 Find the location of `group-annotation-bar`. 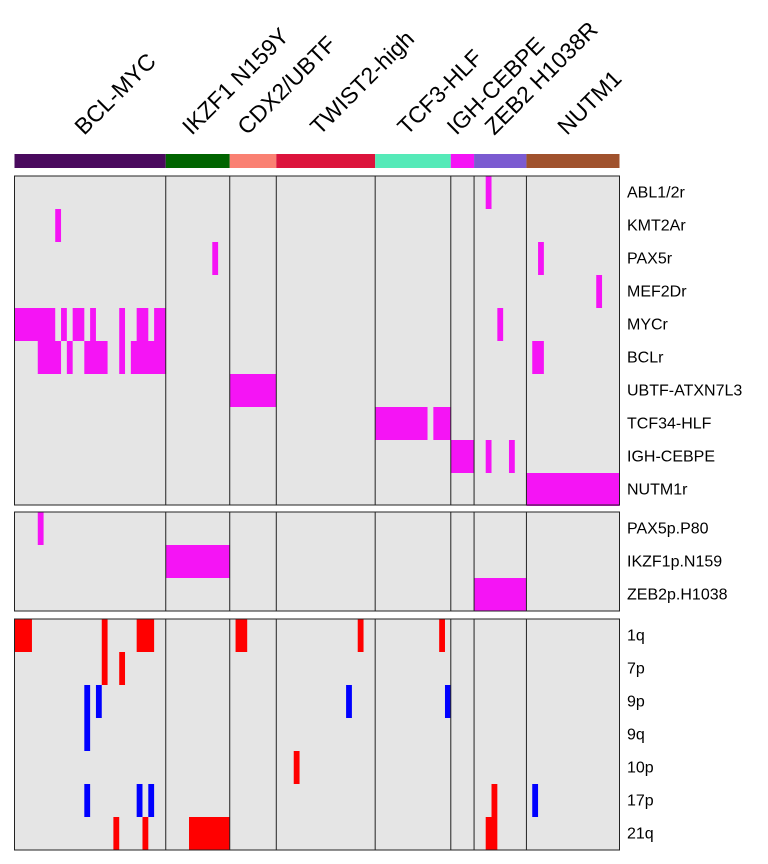

group-annotation-bar is located at coordinates (317, 161).